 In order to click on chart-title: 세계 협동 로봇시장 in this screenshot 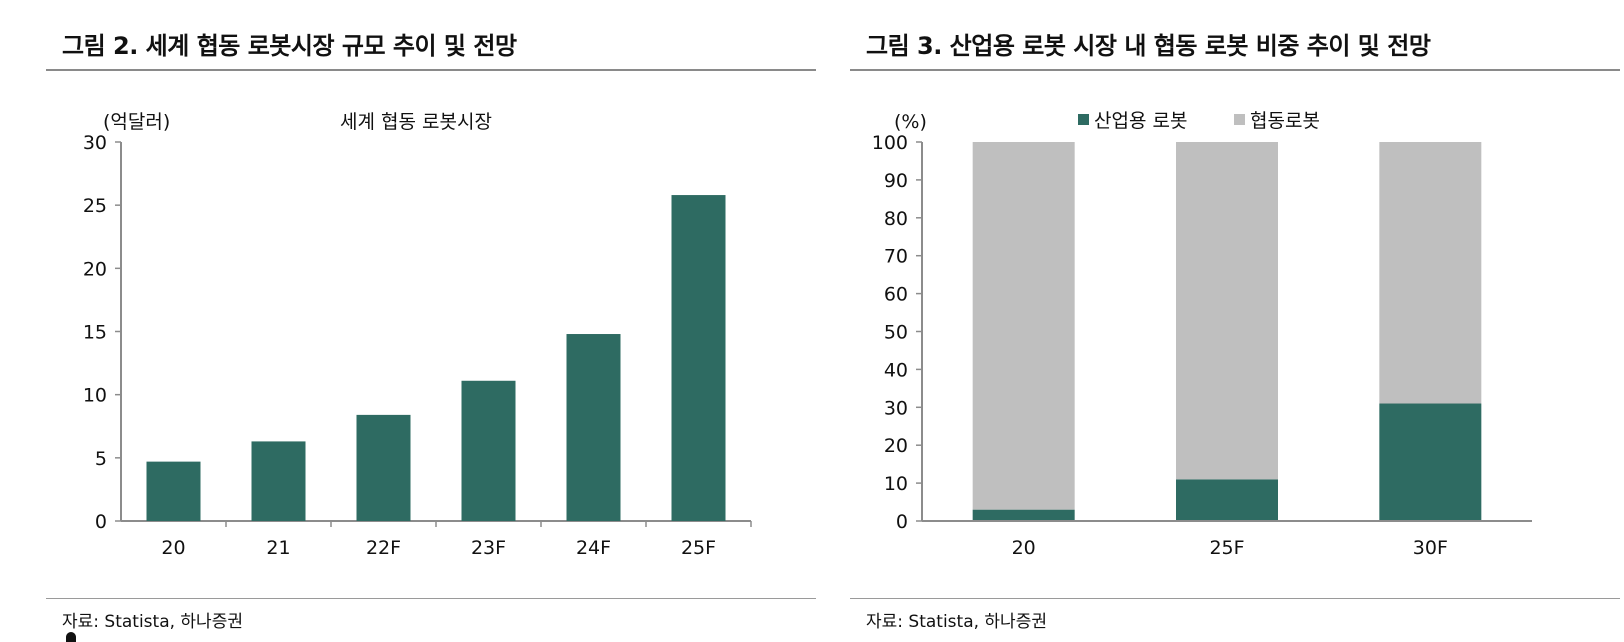, I will do `click(416, 122)`.